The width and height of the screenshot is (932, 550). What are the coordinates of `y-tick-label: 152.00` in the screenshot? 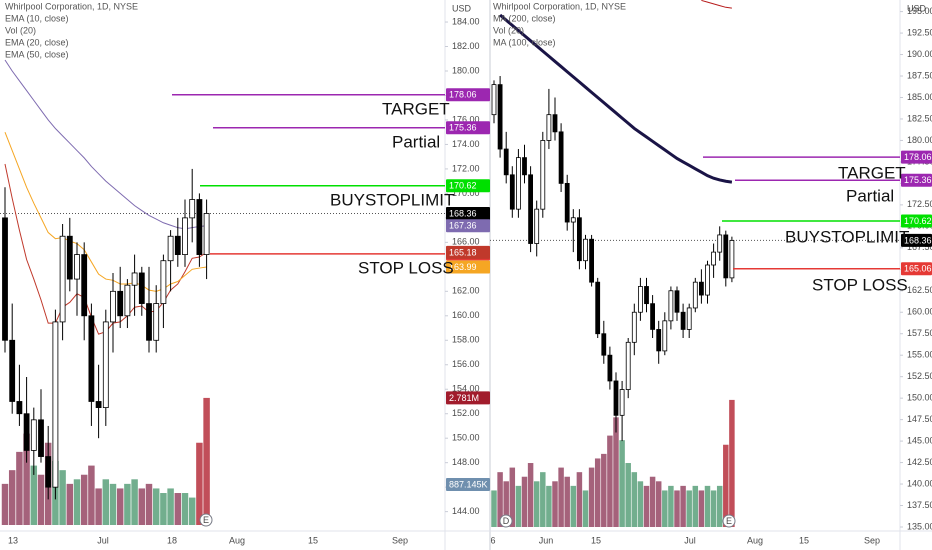 It's located at (466, 413).